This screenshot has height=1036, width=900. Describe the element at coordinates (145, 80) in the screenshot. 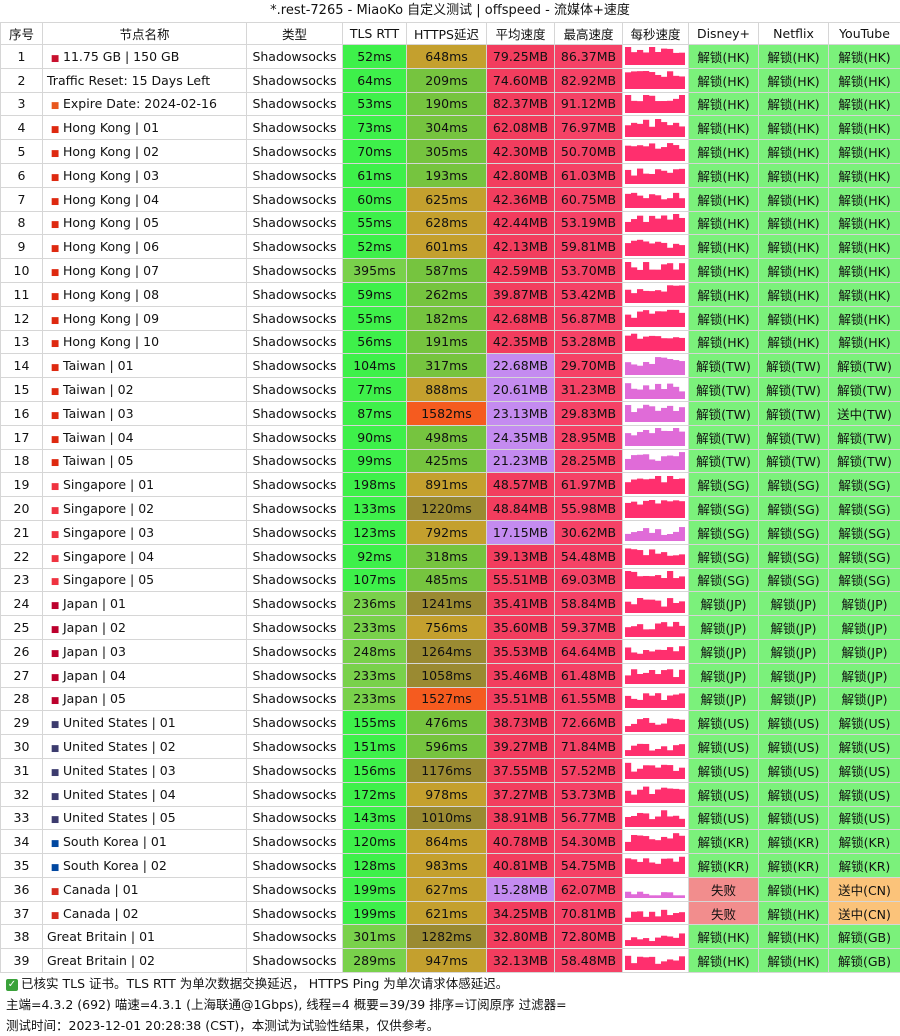

I see `node-name-cell: Traffic Reset: 15 Days Left` at that location.